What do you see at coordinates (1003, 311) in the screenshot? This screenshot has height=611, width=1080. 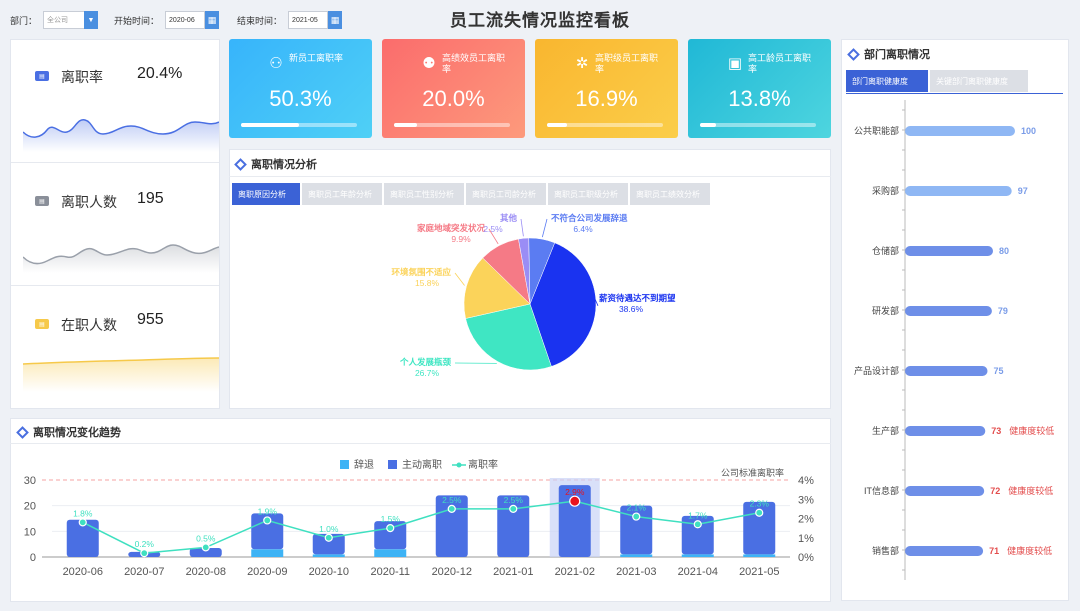 I see `dept-value: 79` at bounding box center [1003, 311].